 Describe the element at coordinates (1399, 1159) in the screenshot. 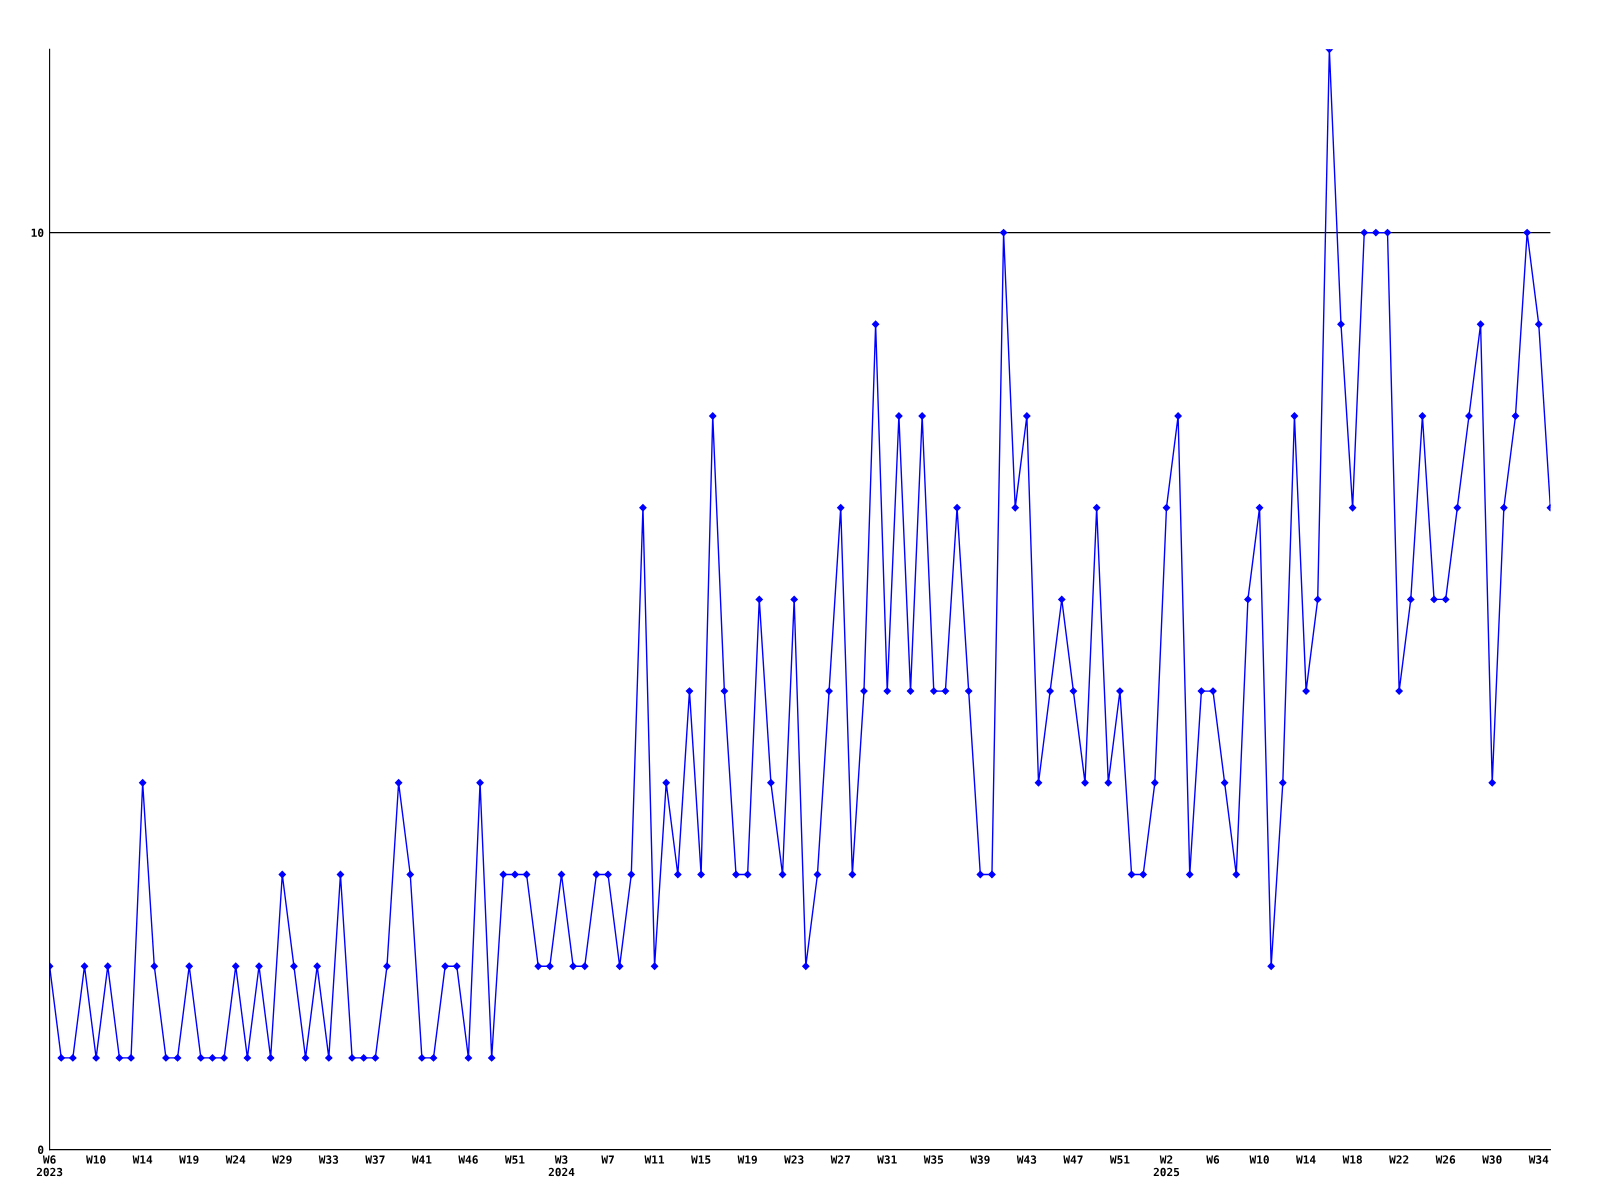

I see `x-tick-label: W22` at that location.